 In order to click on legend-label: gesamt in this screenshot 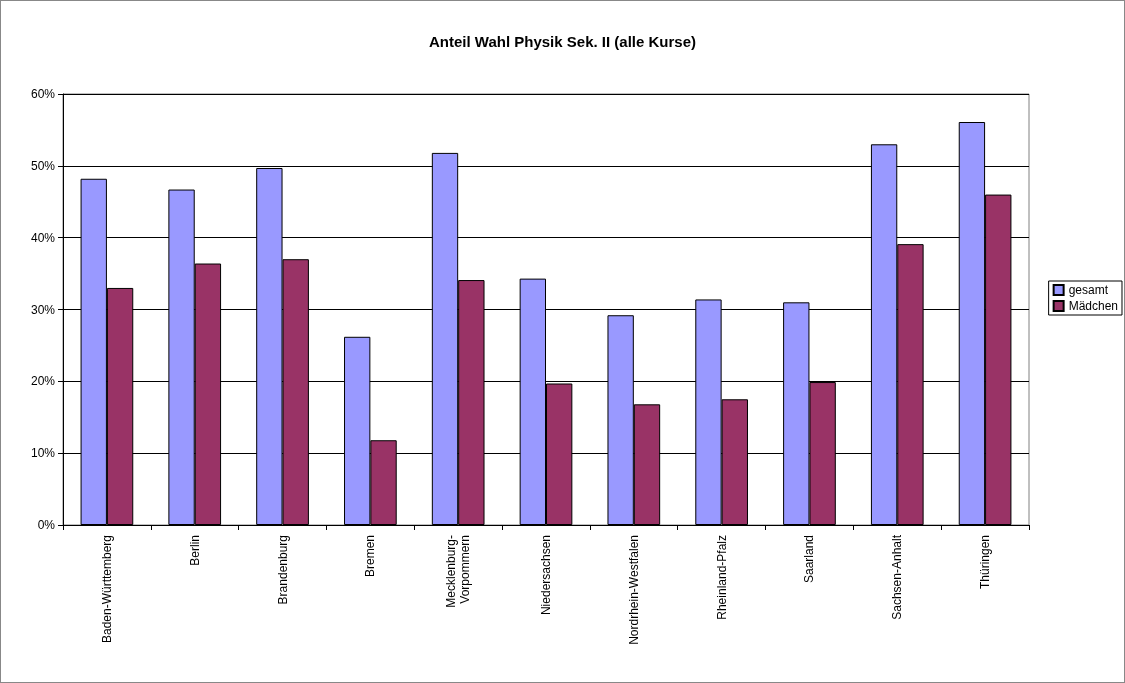, I will do `click(1088, 290)`.